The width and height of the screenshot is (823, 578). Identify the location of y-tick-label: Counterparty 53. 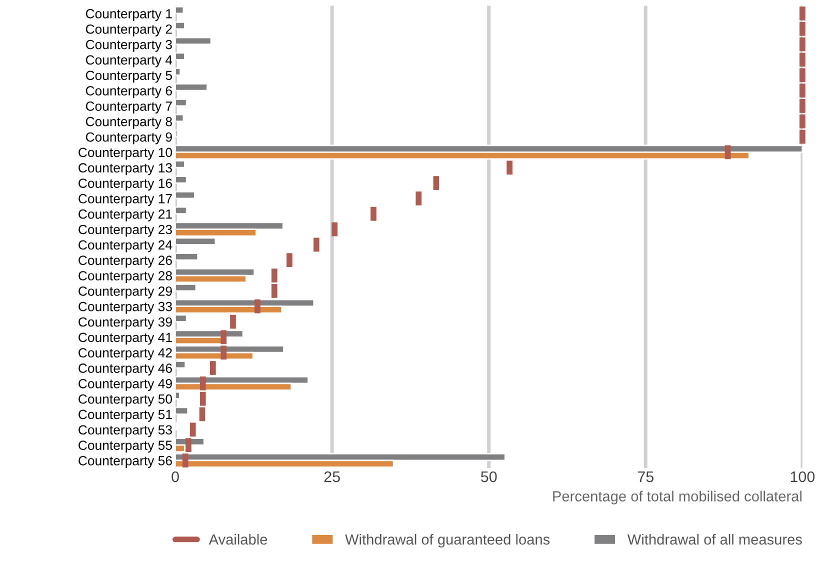
(125, 431).